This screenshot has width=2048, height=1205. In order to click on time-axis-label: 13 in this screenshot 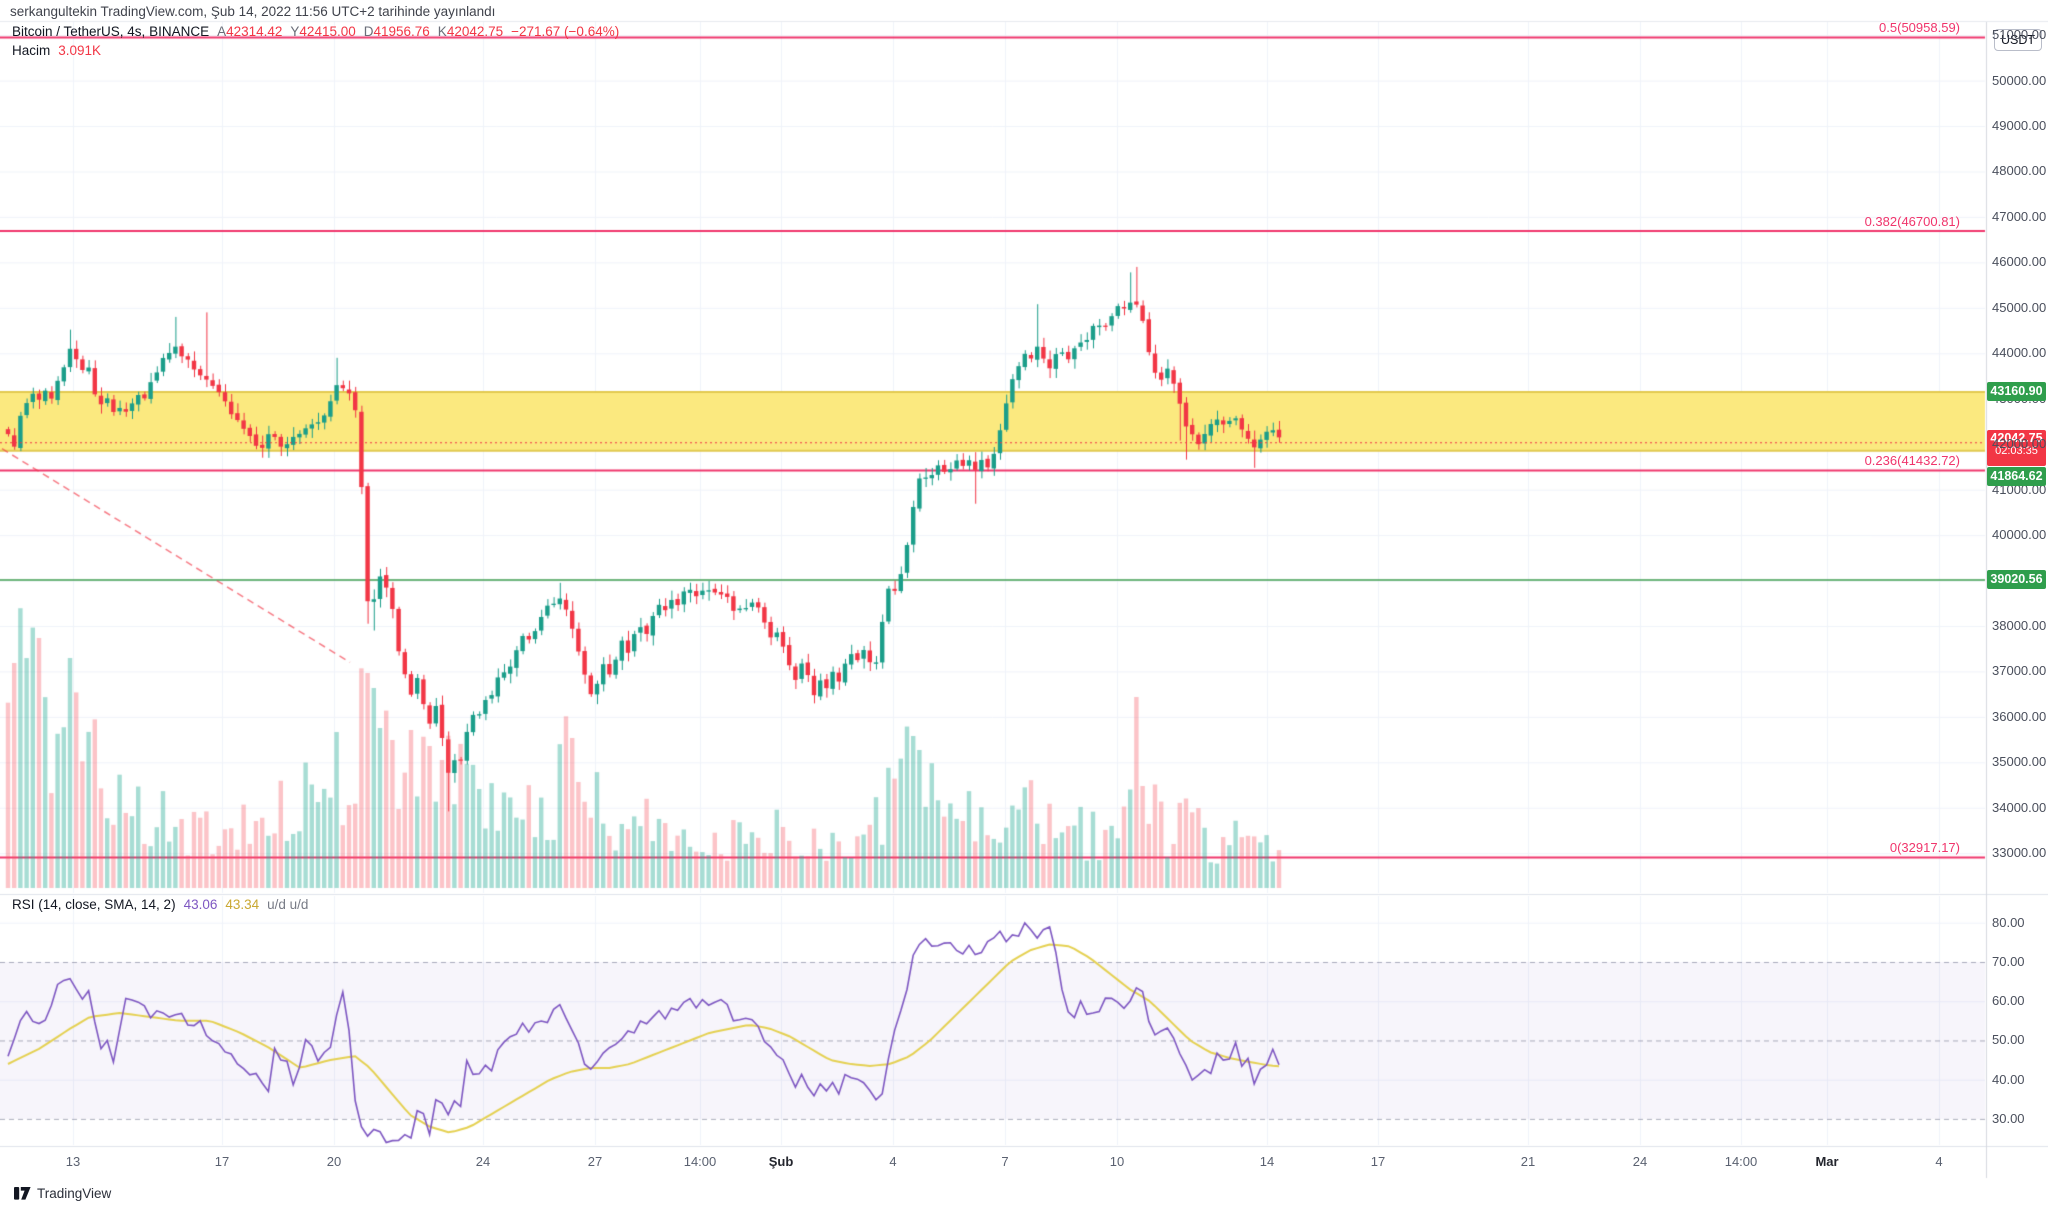, I will do `click(73, 1161)`.